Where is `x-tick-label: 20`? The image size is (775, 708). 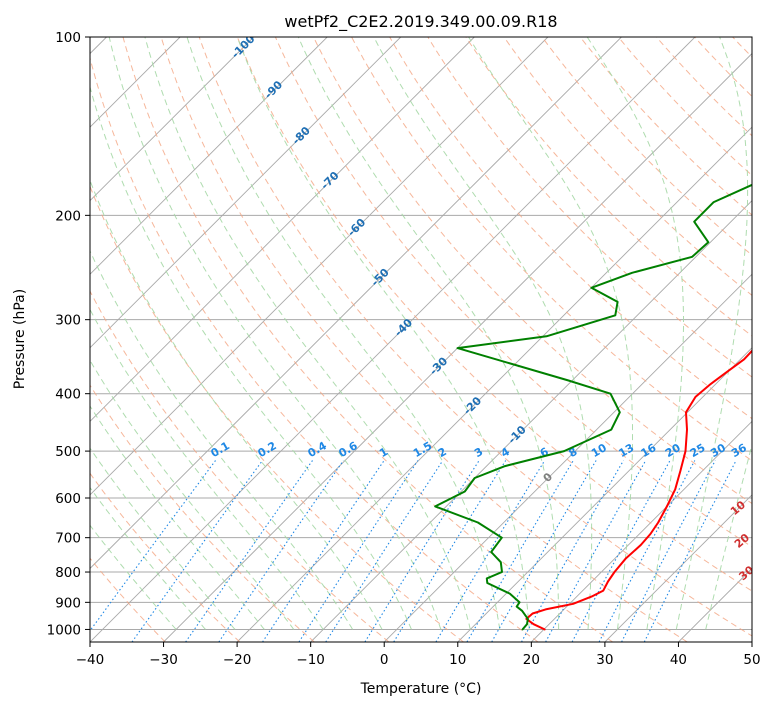
x-tick-label: 20 is located at coordinates (531, 660).